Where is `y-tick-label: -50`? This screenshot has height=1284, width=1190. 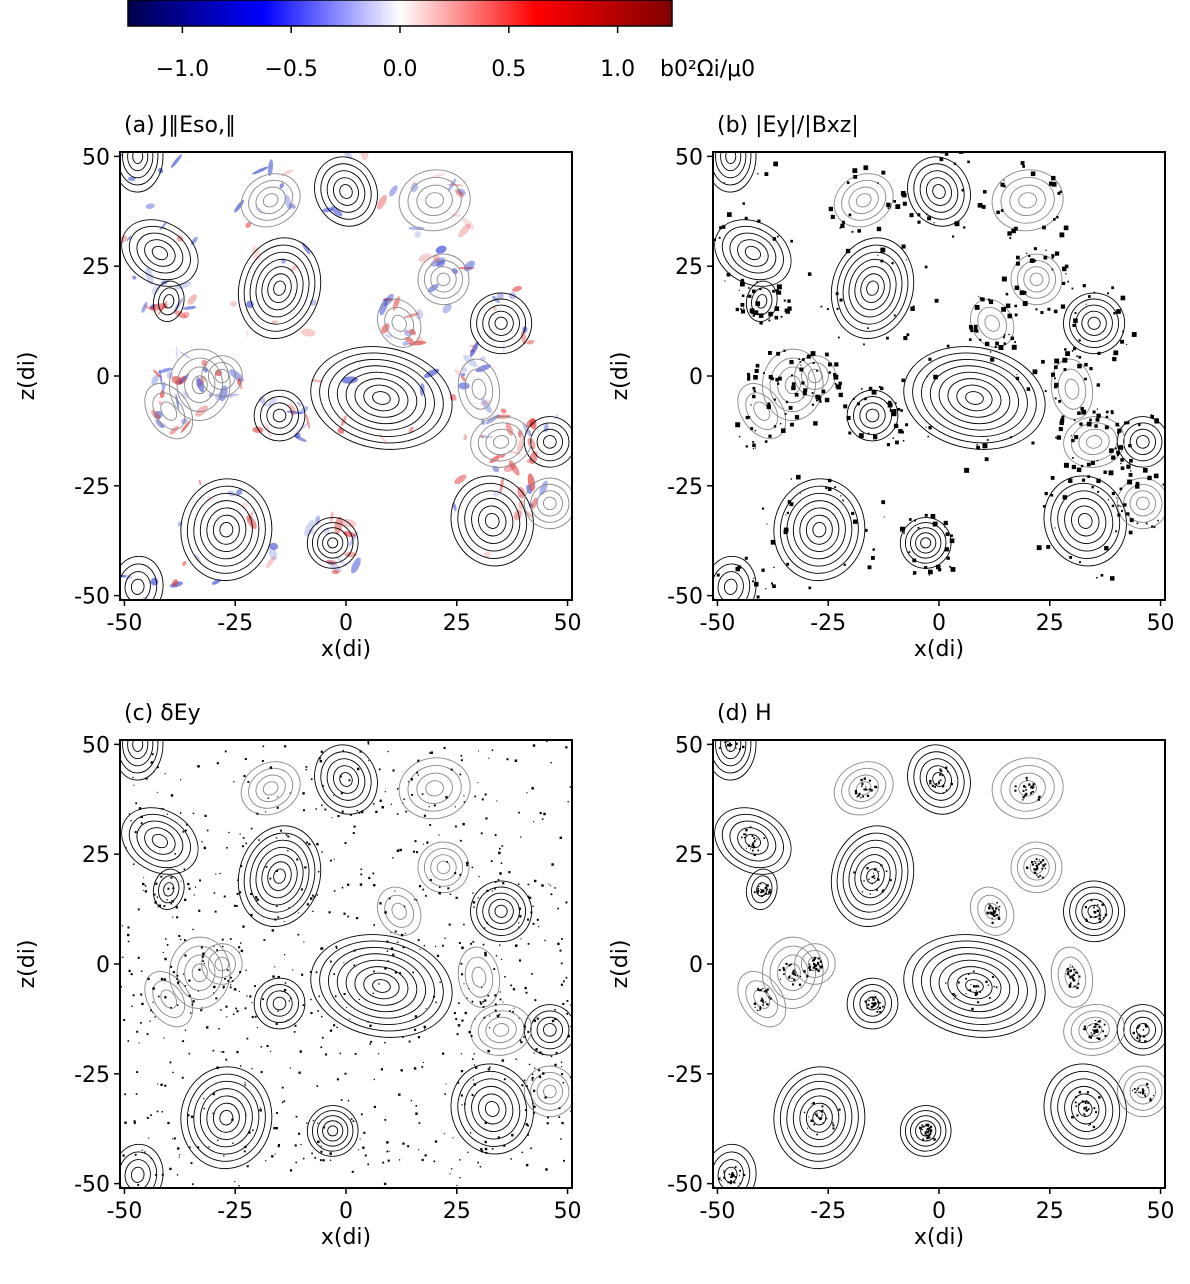
y-tick-label: -50 is located at coordinates (685, 1185).